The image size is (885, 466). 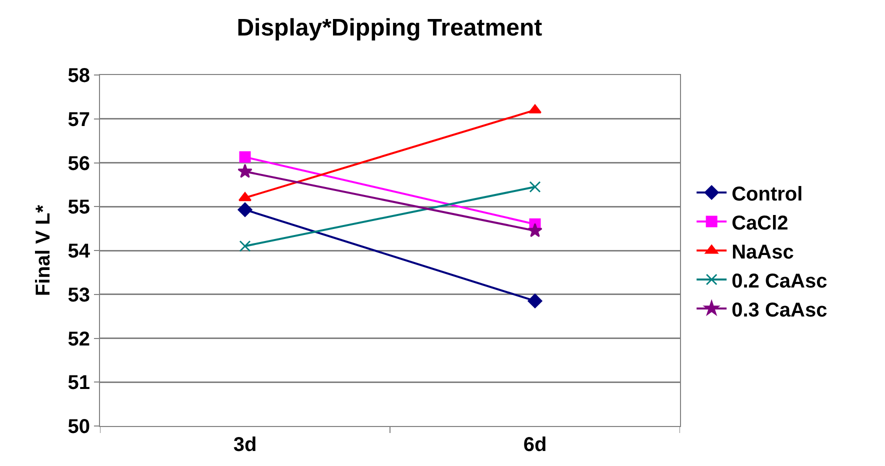 What do you see at coordinates (780, 310) in the screenshot?
I see `legend-label: 0.3 CaAsc` at bounding box center [780, 310].